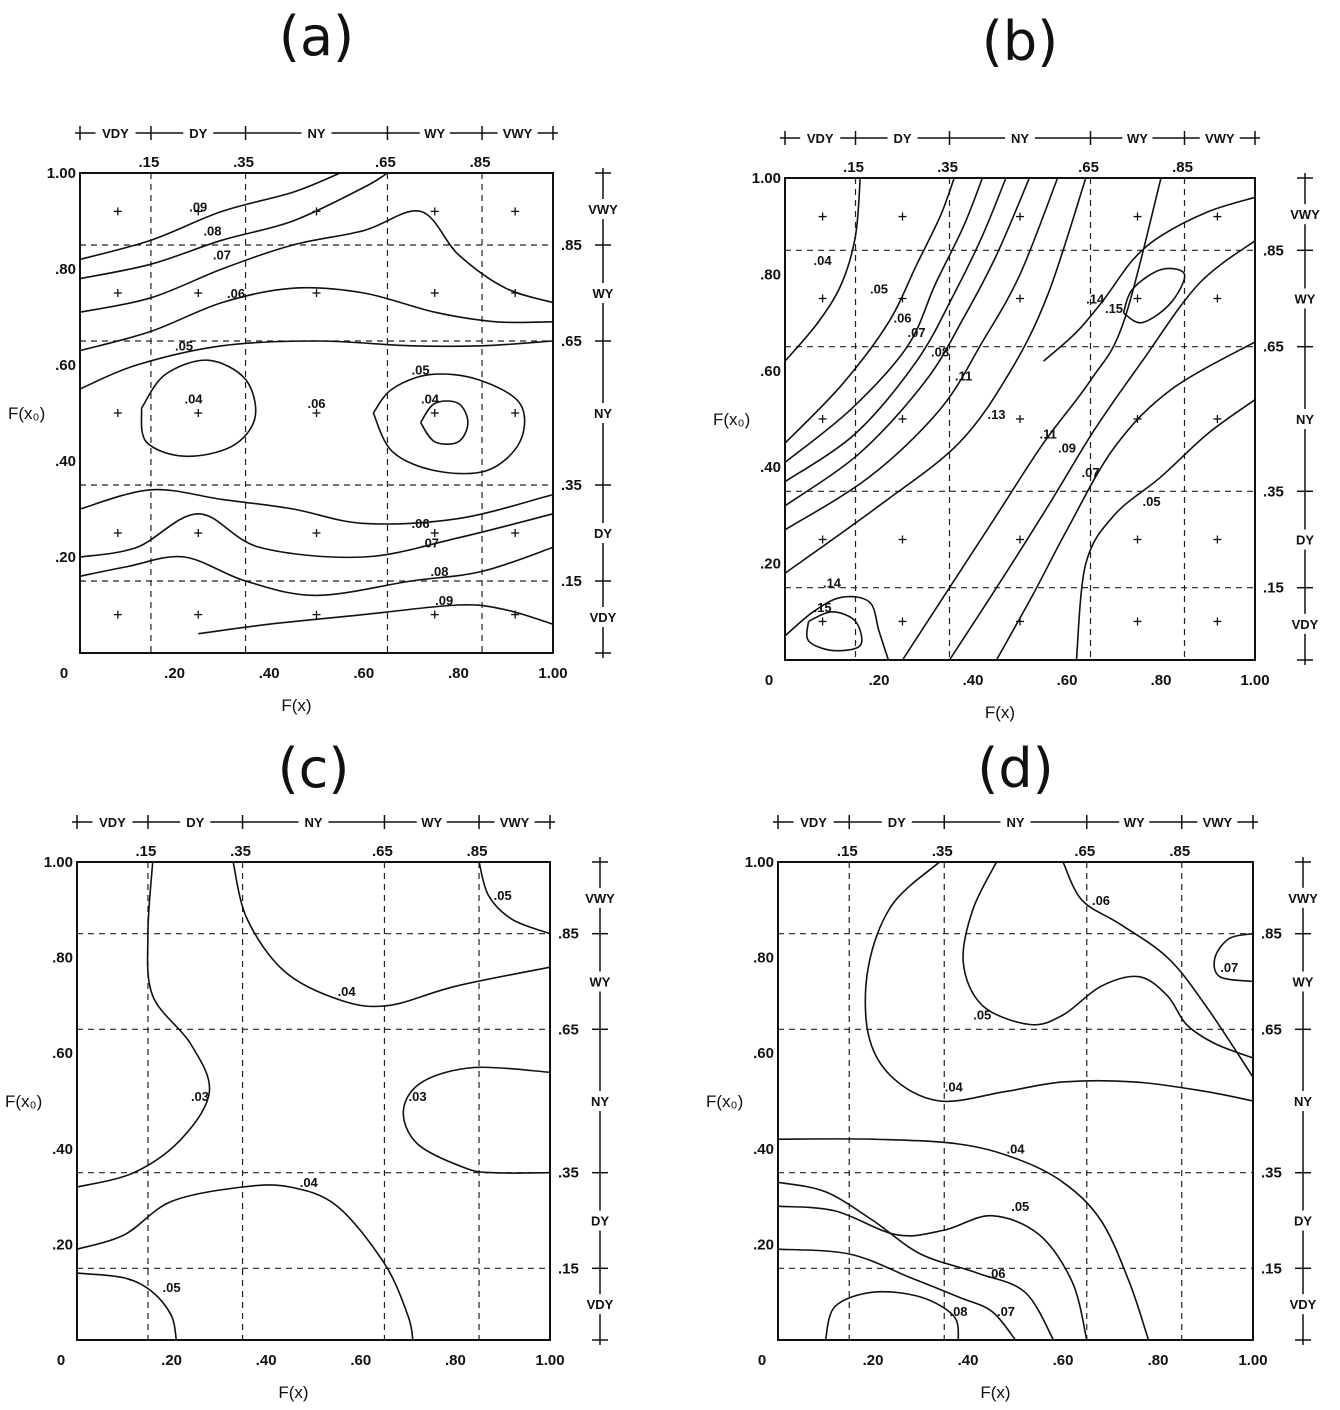 The width and height of the screenshot is (1340, 1410). What do you see at coordinates (1271, 934) in the screenshot?
I see `right-boundary-label: .85` at bounding box center [1271, 934].